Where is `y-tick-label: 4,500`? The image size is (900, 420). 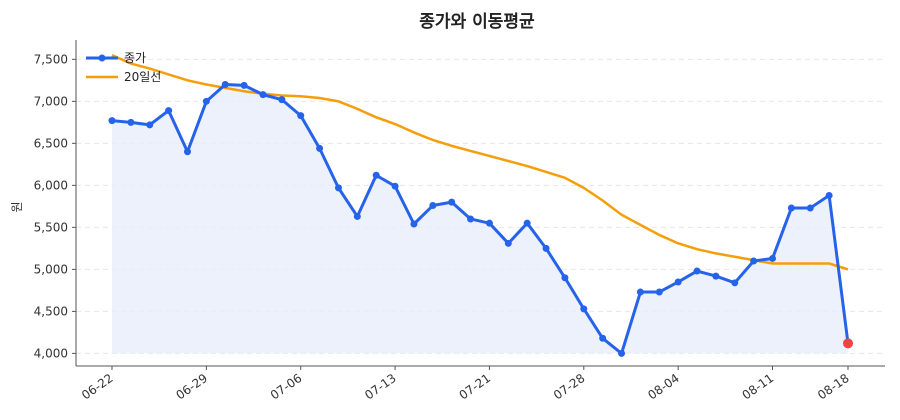
y-tick-label: 4,500 is located at coordinates (51, 311).